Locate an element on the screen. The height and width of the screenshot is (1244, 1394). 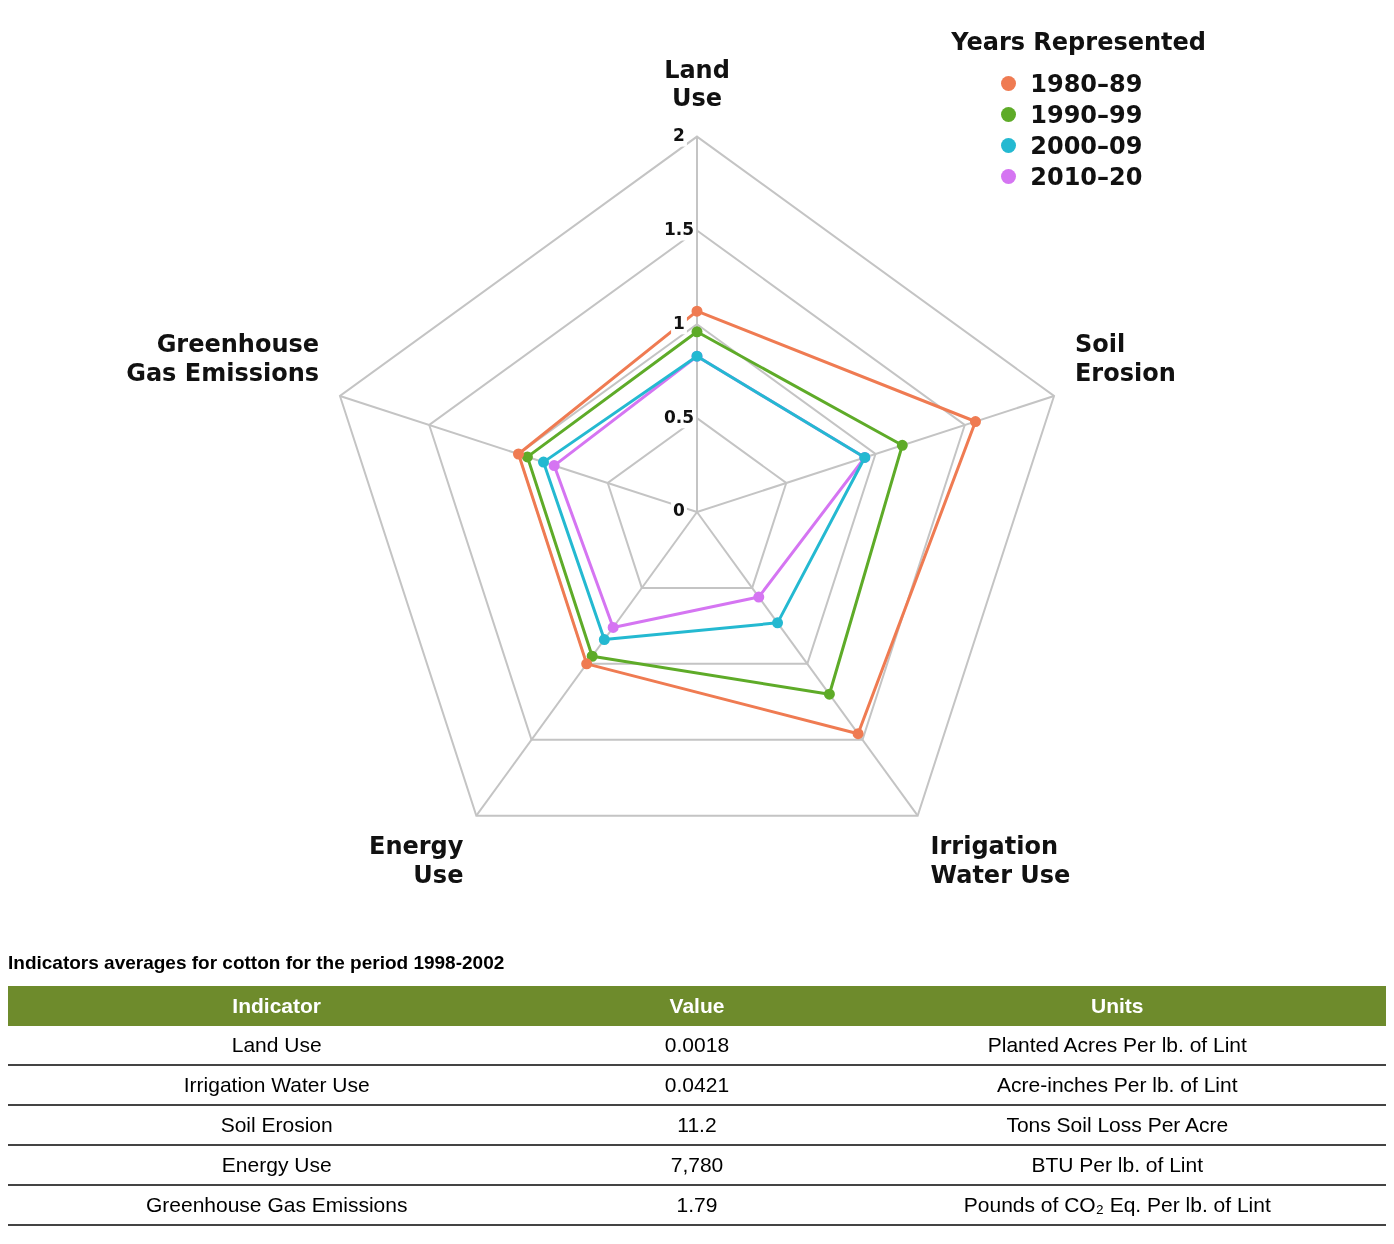
text: 1.79 is located at coordinates (697, 1204).